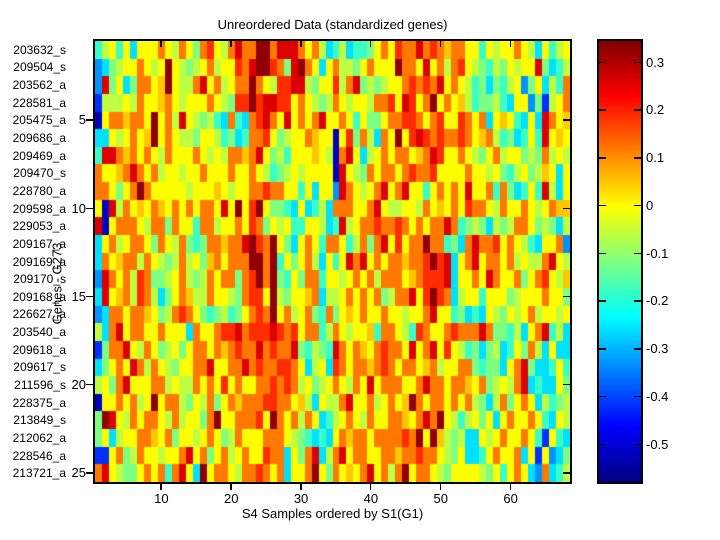  What do you see at coordinates (39, 208) in the screenshot?
I see `gene-row-label: 209598_a` at bounding box center [39, 208].